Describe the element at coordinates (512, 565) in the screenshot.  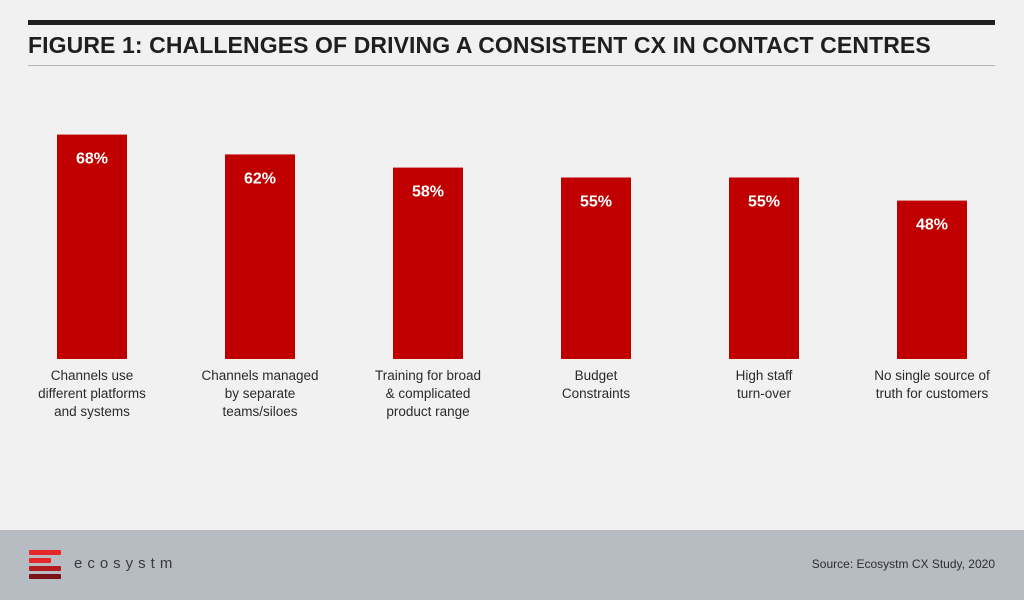
I see `footer: ecosystm Source: Ecosystm CX Study, 2020` at that location.